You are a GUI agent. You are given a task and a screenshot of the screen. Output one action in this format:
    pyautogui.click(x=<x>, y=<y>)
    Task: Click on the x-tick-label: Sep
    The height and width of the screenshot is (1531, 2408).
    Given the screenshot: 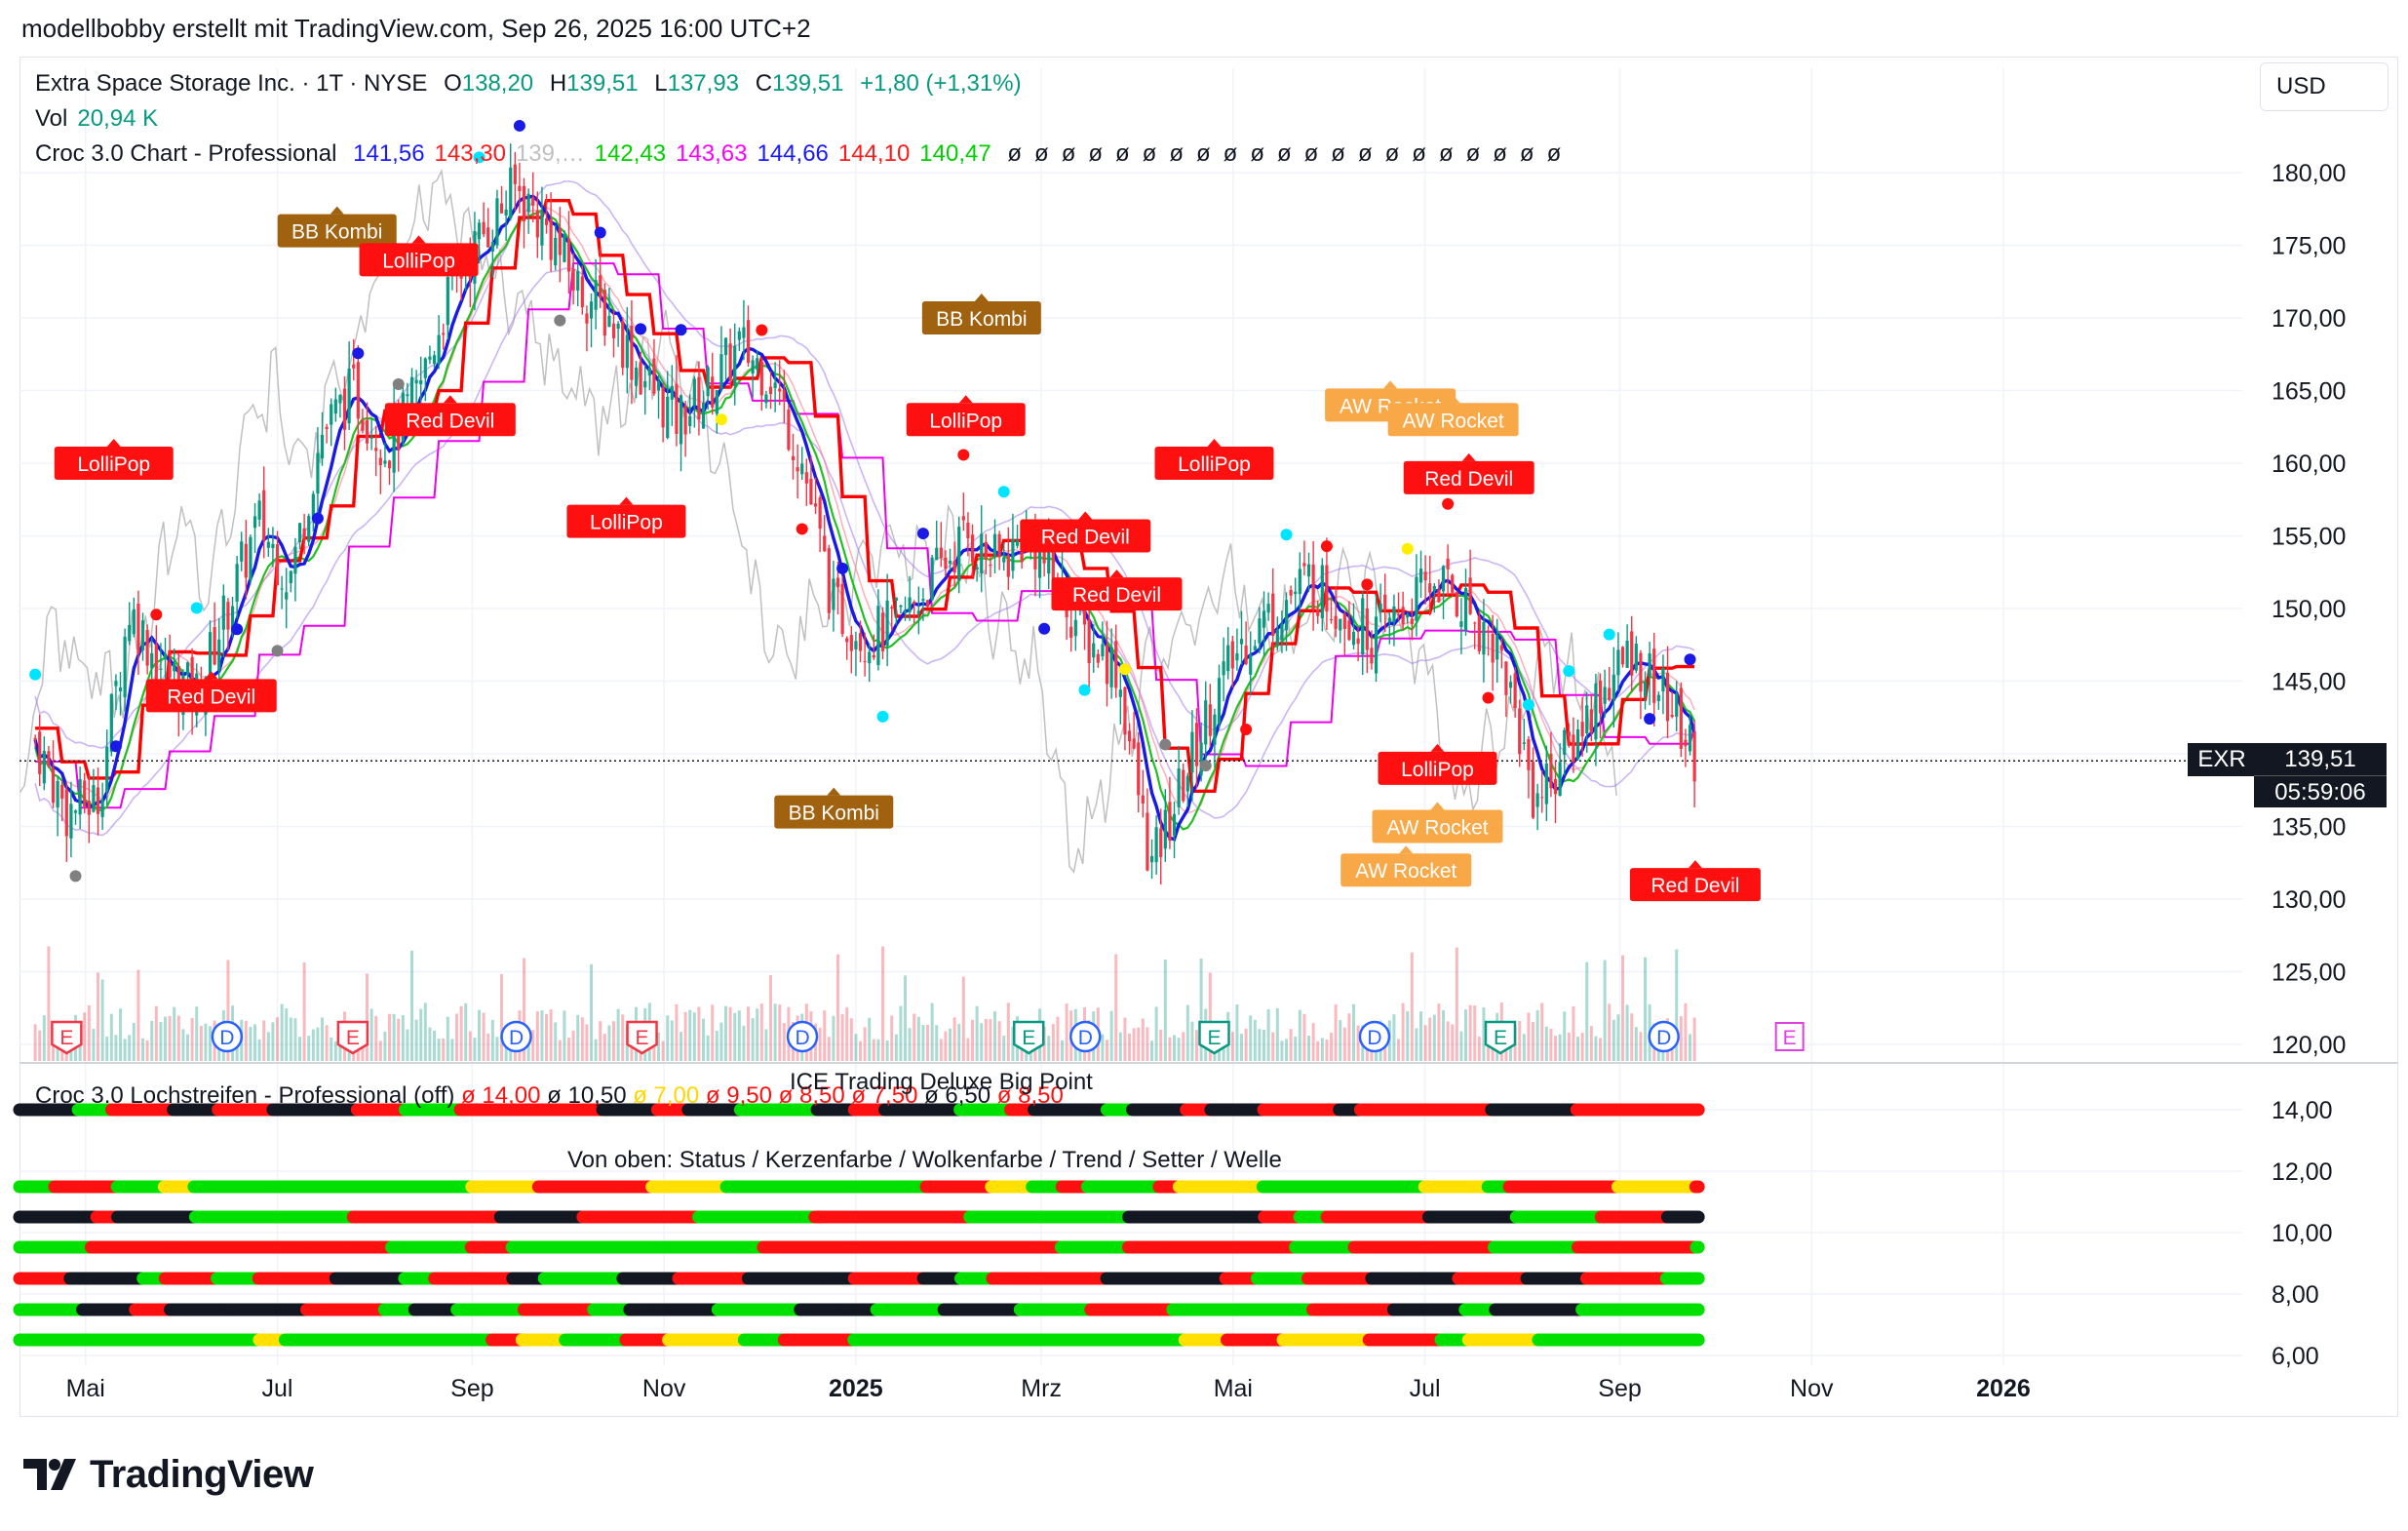 What is the action you would take?
    pyautogui.click(x=1619, y=1388)
    